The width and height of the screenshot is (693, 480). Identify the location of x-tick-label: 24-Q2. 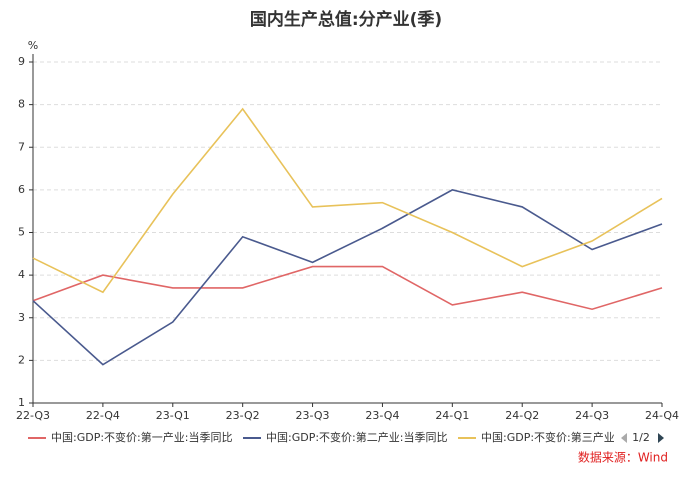
(522, 415).